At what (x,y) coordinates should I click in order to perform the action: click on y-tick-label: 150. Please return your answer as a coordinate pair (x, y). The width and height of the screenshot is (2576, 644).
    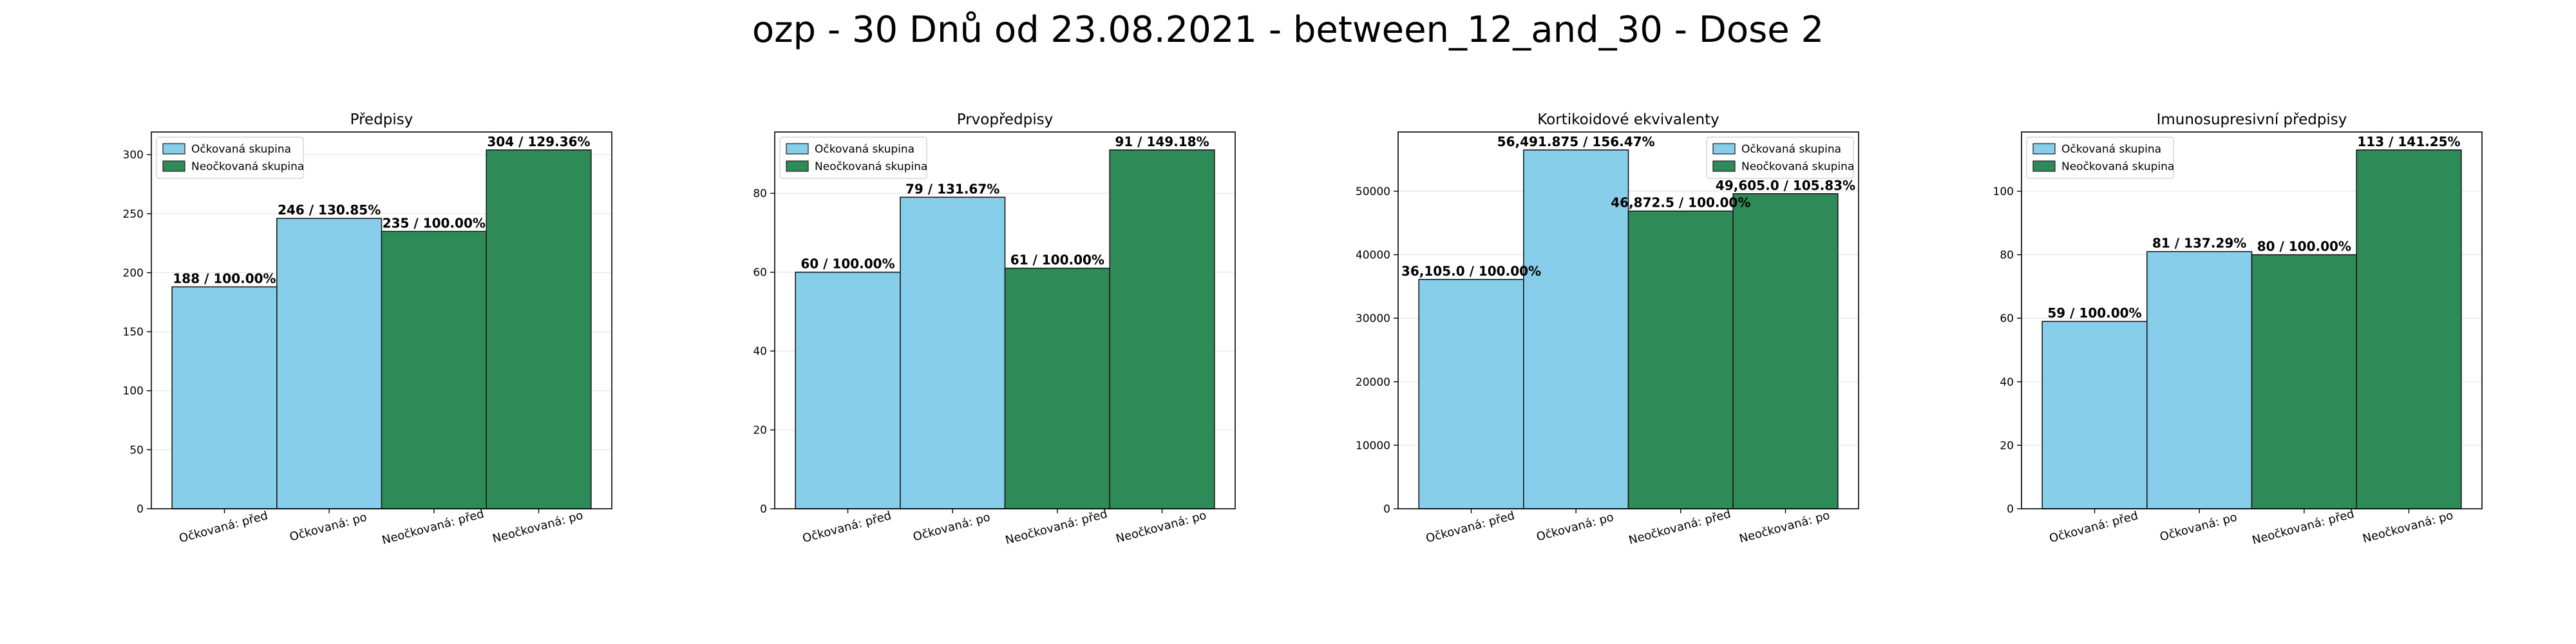
    Looking at the image, I should click on (133, 333).